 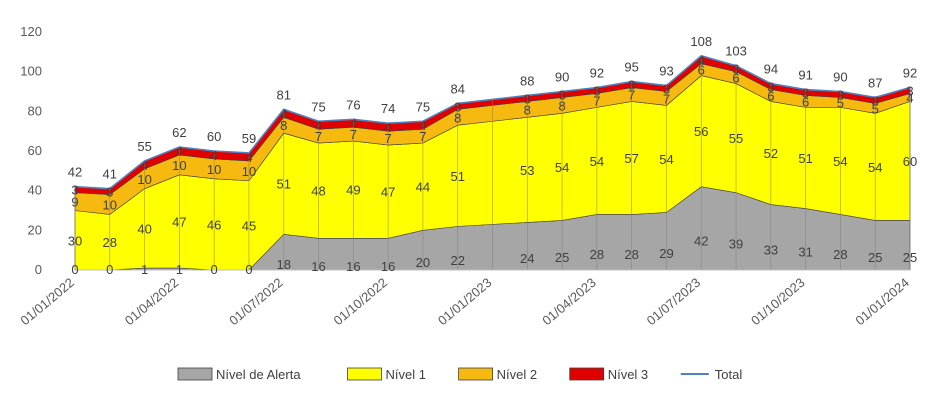 What do you see at coordinates (881, 301) in the screenshot?
I see `x-tick-label: 01/01/2024` at bounding box center [881, 301].